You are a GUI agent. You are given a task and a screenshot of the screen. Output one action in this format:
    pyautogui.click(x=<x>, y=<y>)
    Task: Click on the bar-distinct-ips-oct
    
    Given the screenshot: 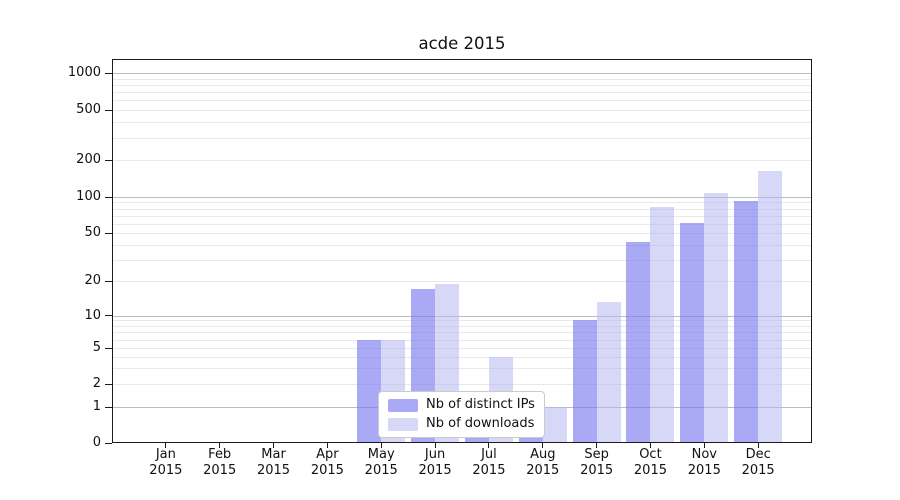 What is the action you would take?
    pyautogui.click(x=638, y=342)
    